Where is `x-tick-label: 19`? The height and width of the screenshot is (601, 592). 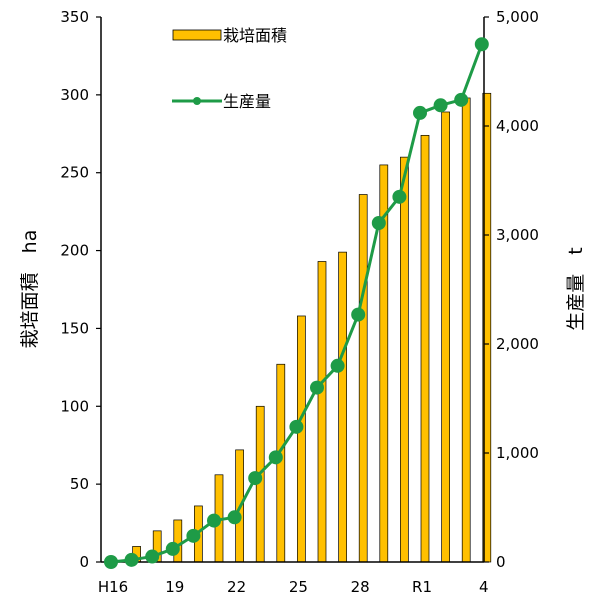
x-tick-label: 19 is located at coordinates (174, 587).